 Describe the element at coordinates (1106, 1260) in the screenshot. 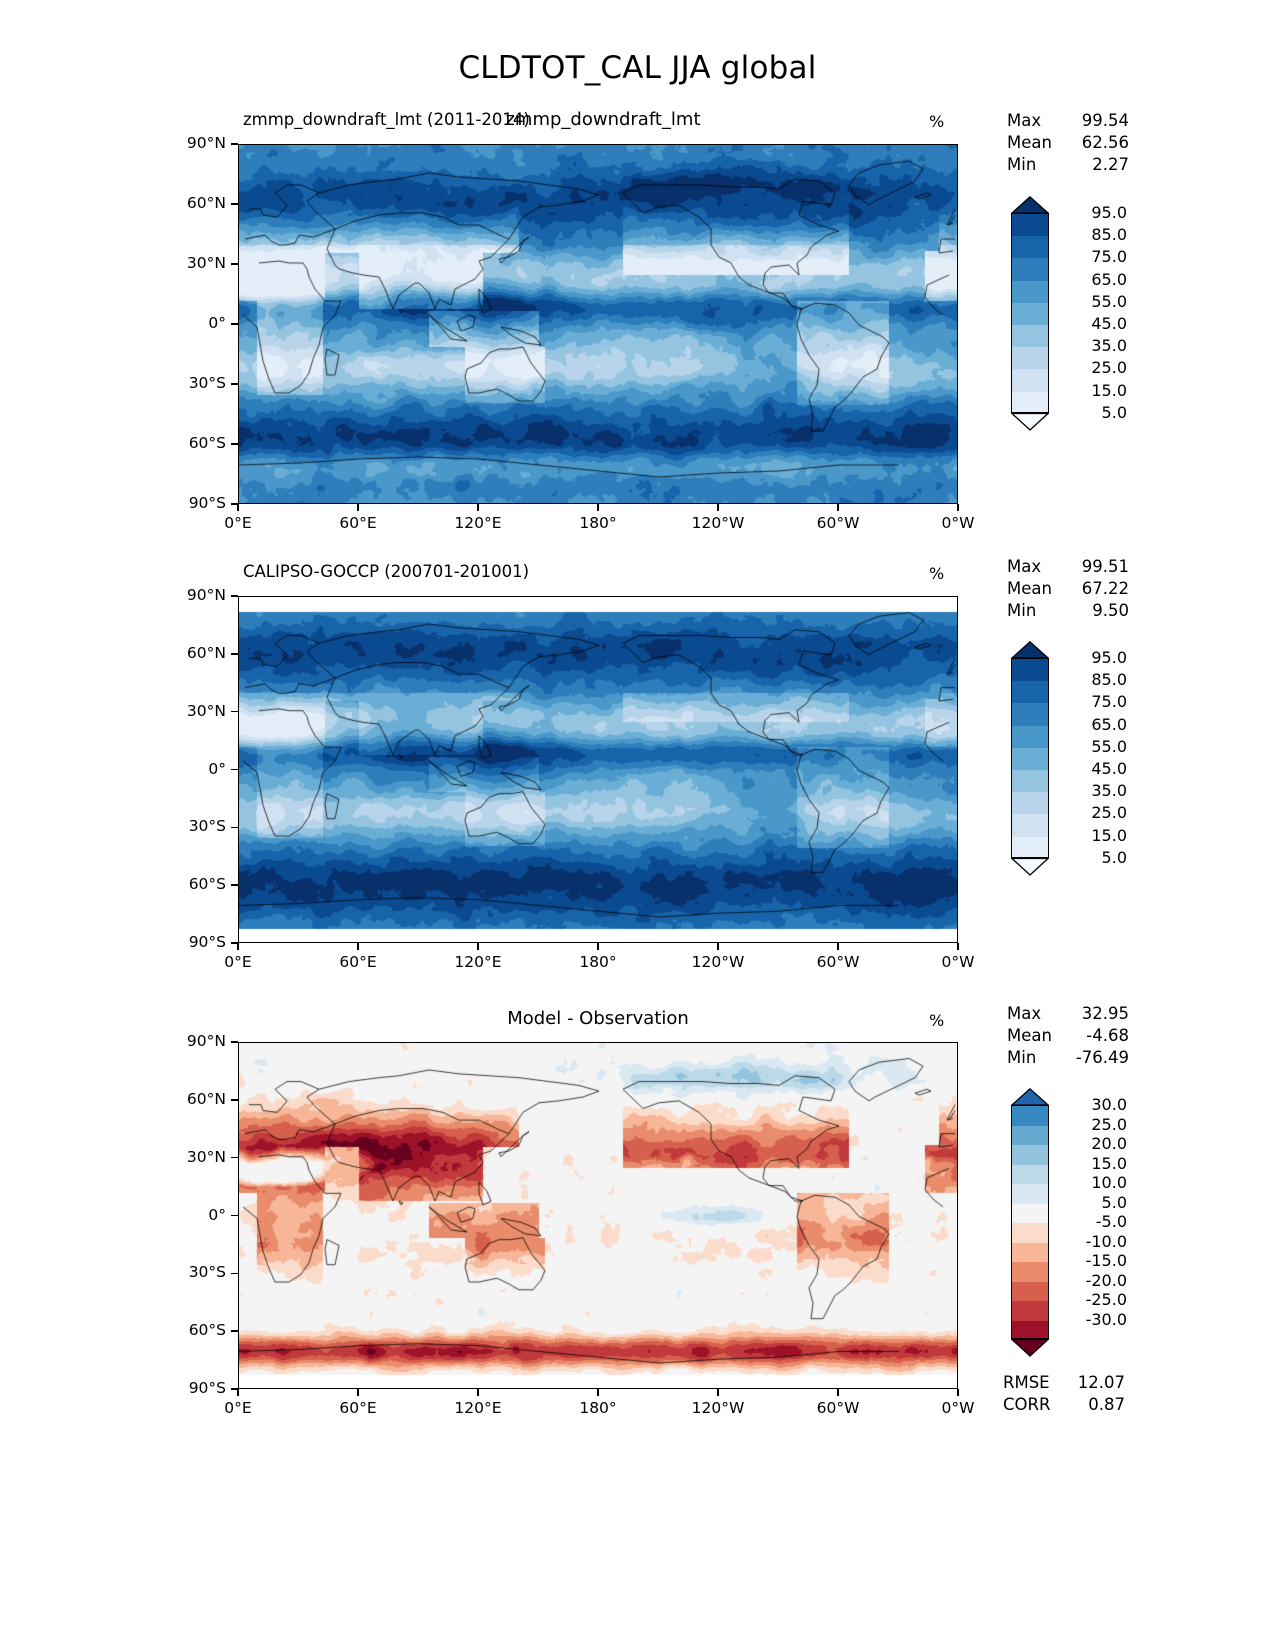

I see `colorbar-tick-label: -15.0` at that location.